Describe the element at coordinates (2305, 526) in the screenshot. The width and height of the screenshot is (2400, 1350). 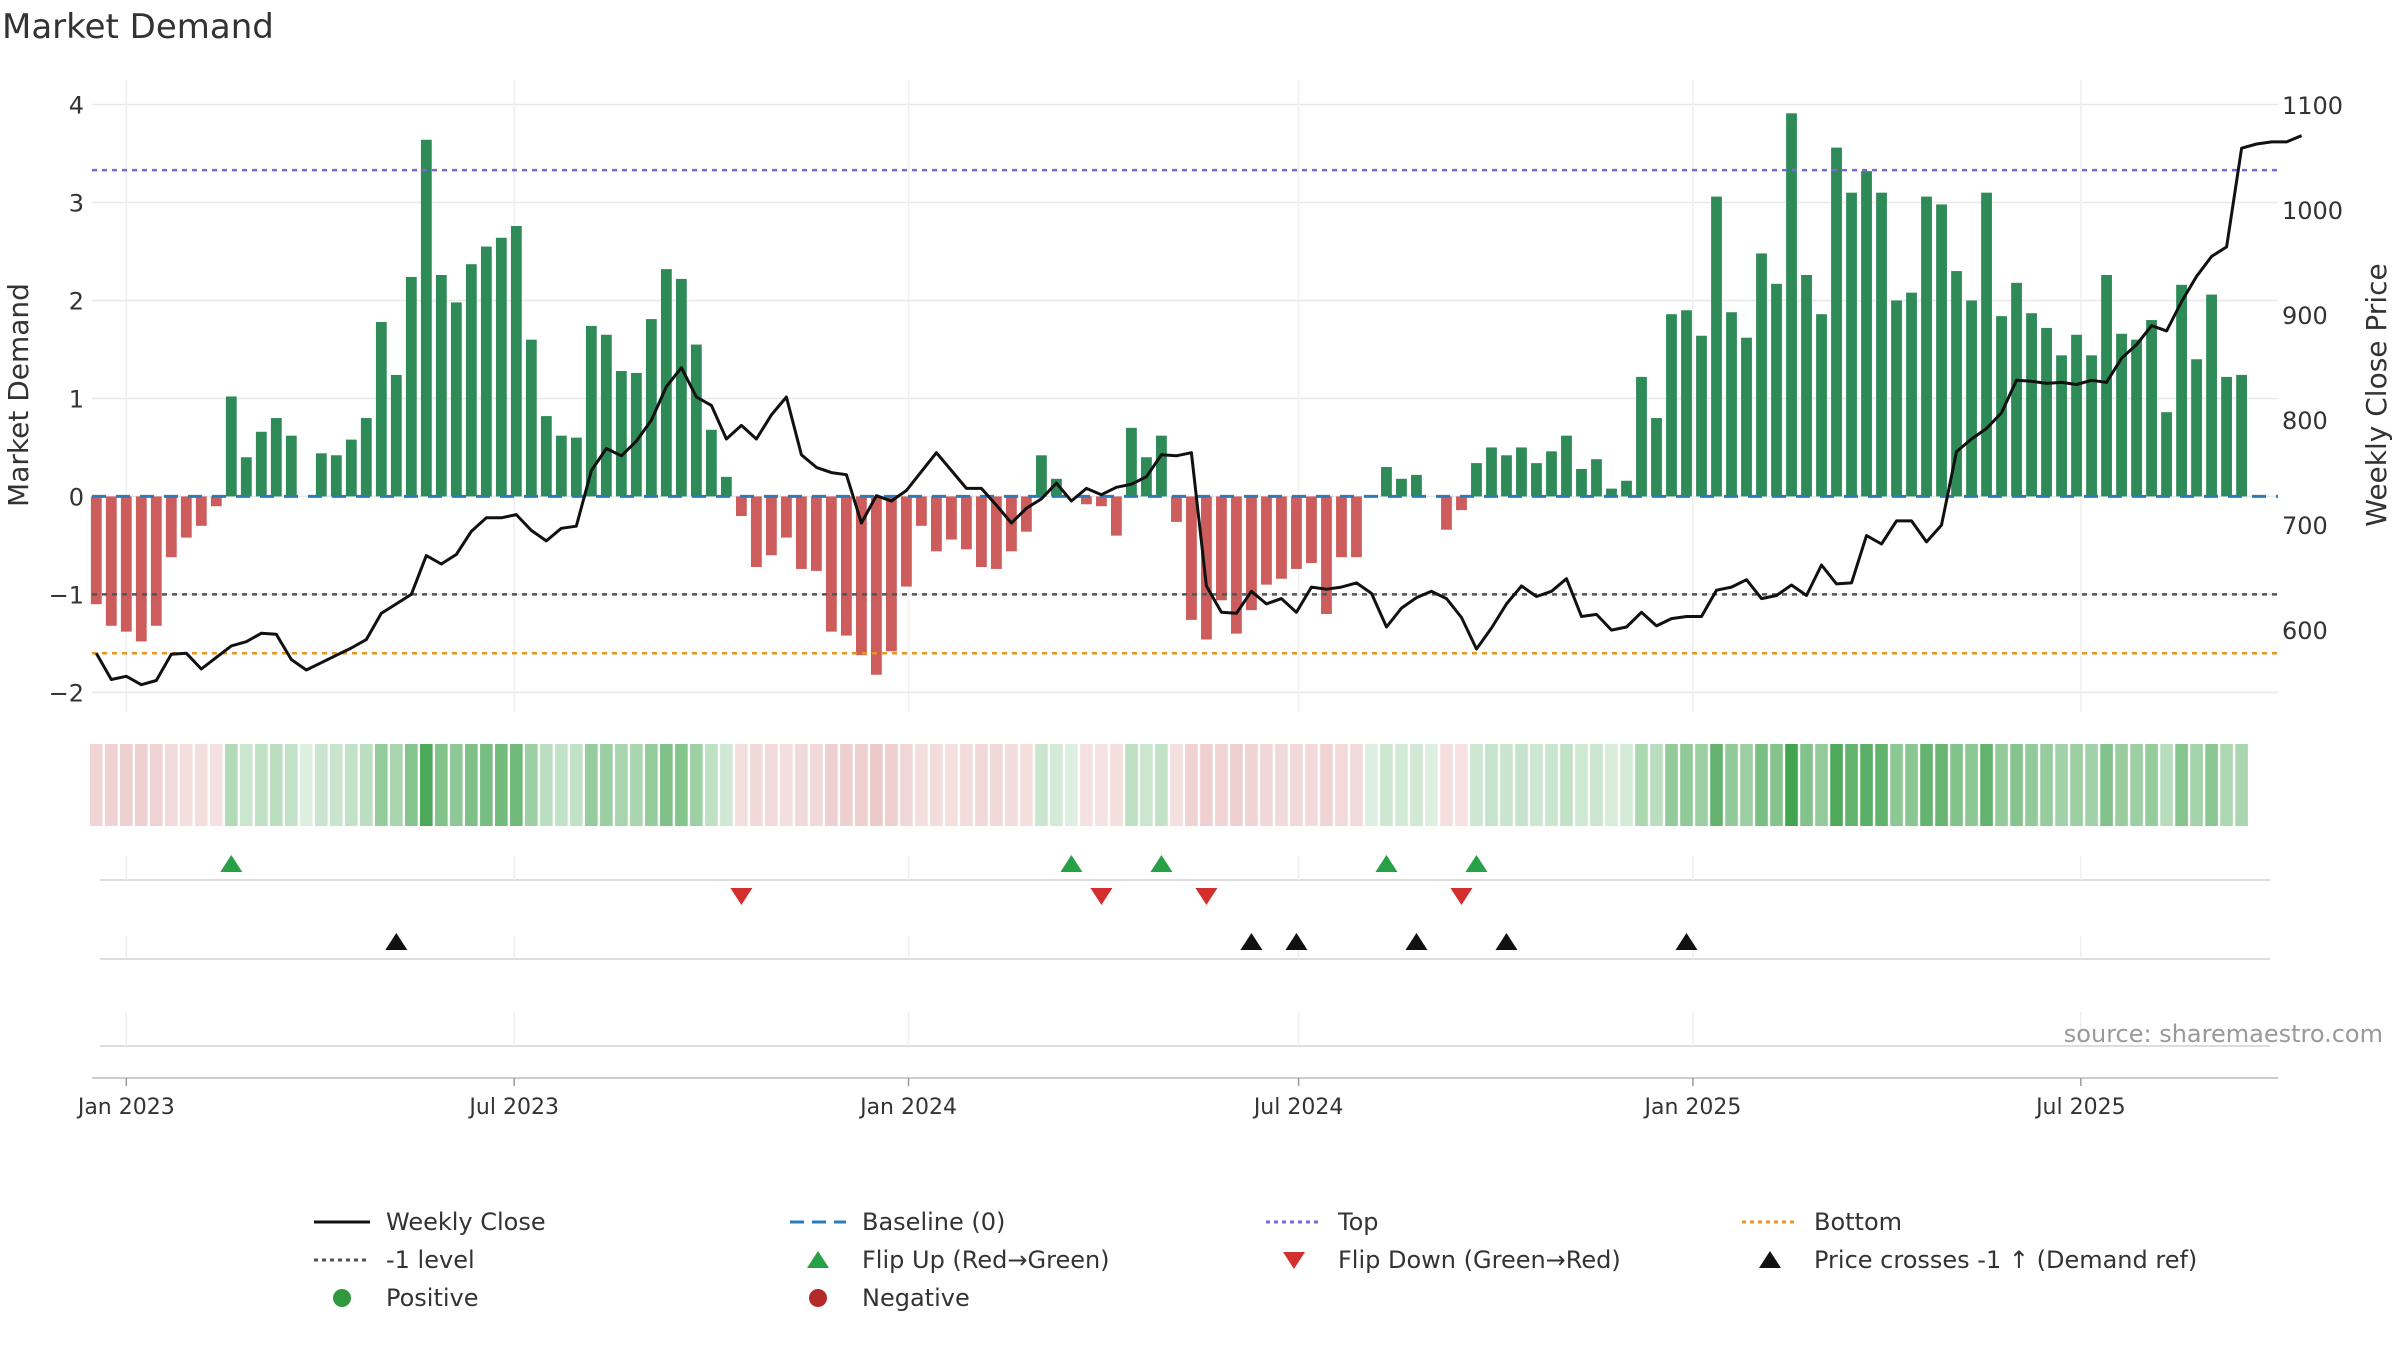
I see `y2-tick-label: 700` at that location.